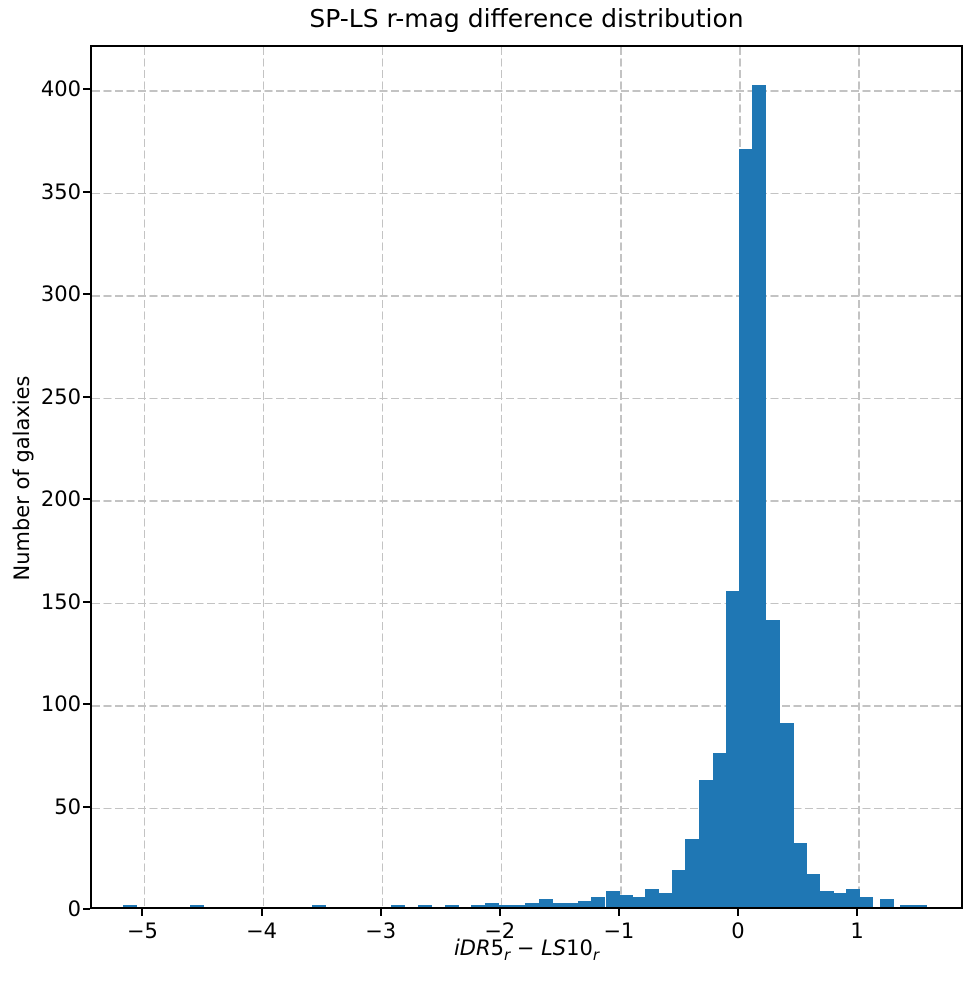 The height and width of the screenshot is (986, 977). I want to click on x-axis-label-part: LS, so click(554, 948).